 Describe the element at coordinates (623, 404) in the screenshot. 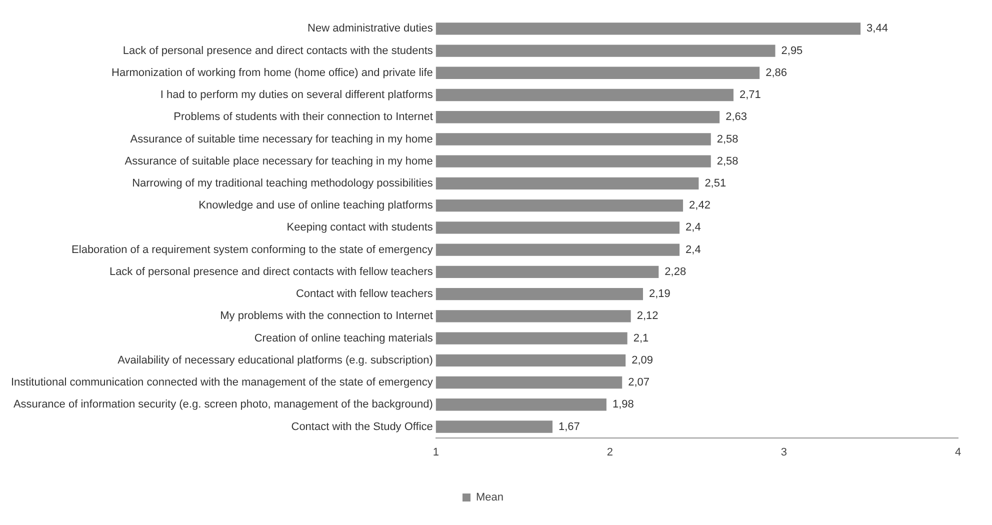

I see `data-label: 1,98` at that location.